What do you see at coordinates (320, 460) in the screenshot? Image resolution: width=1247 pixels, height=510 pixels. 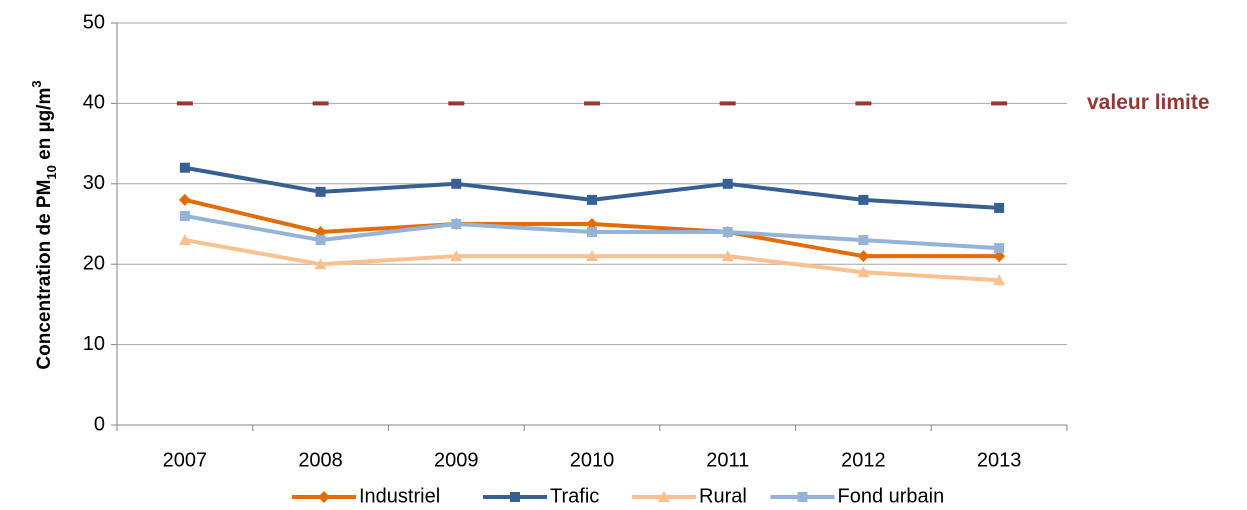 I see `x-tick-label: 2008` at bounding box center [320, 460].